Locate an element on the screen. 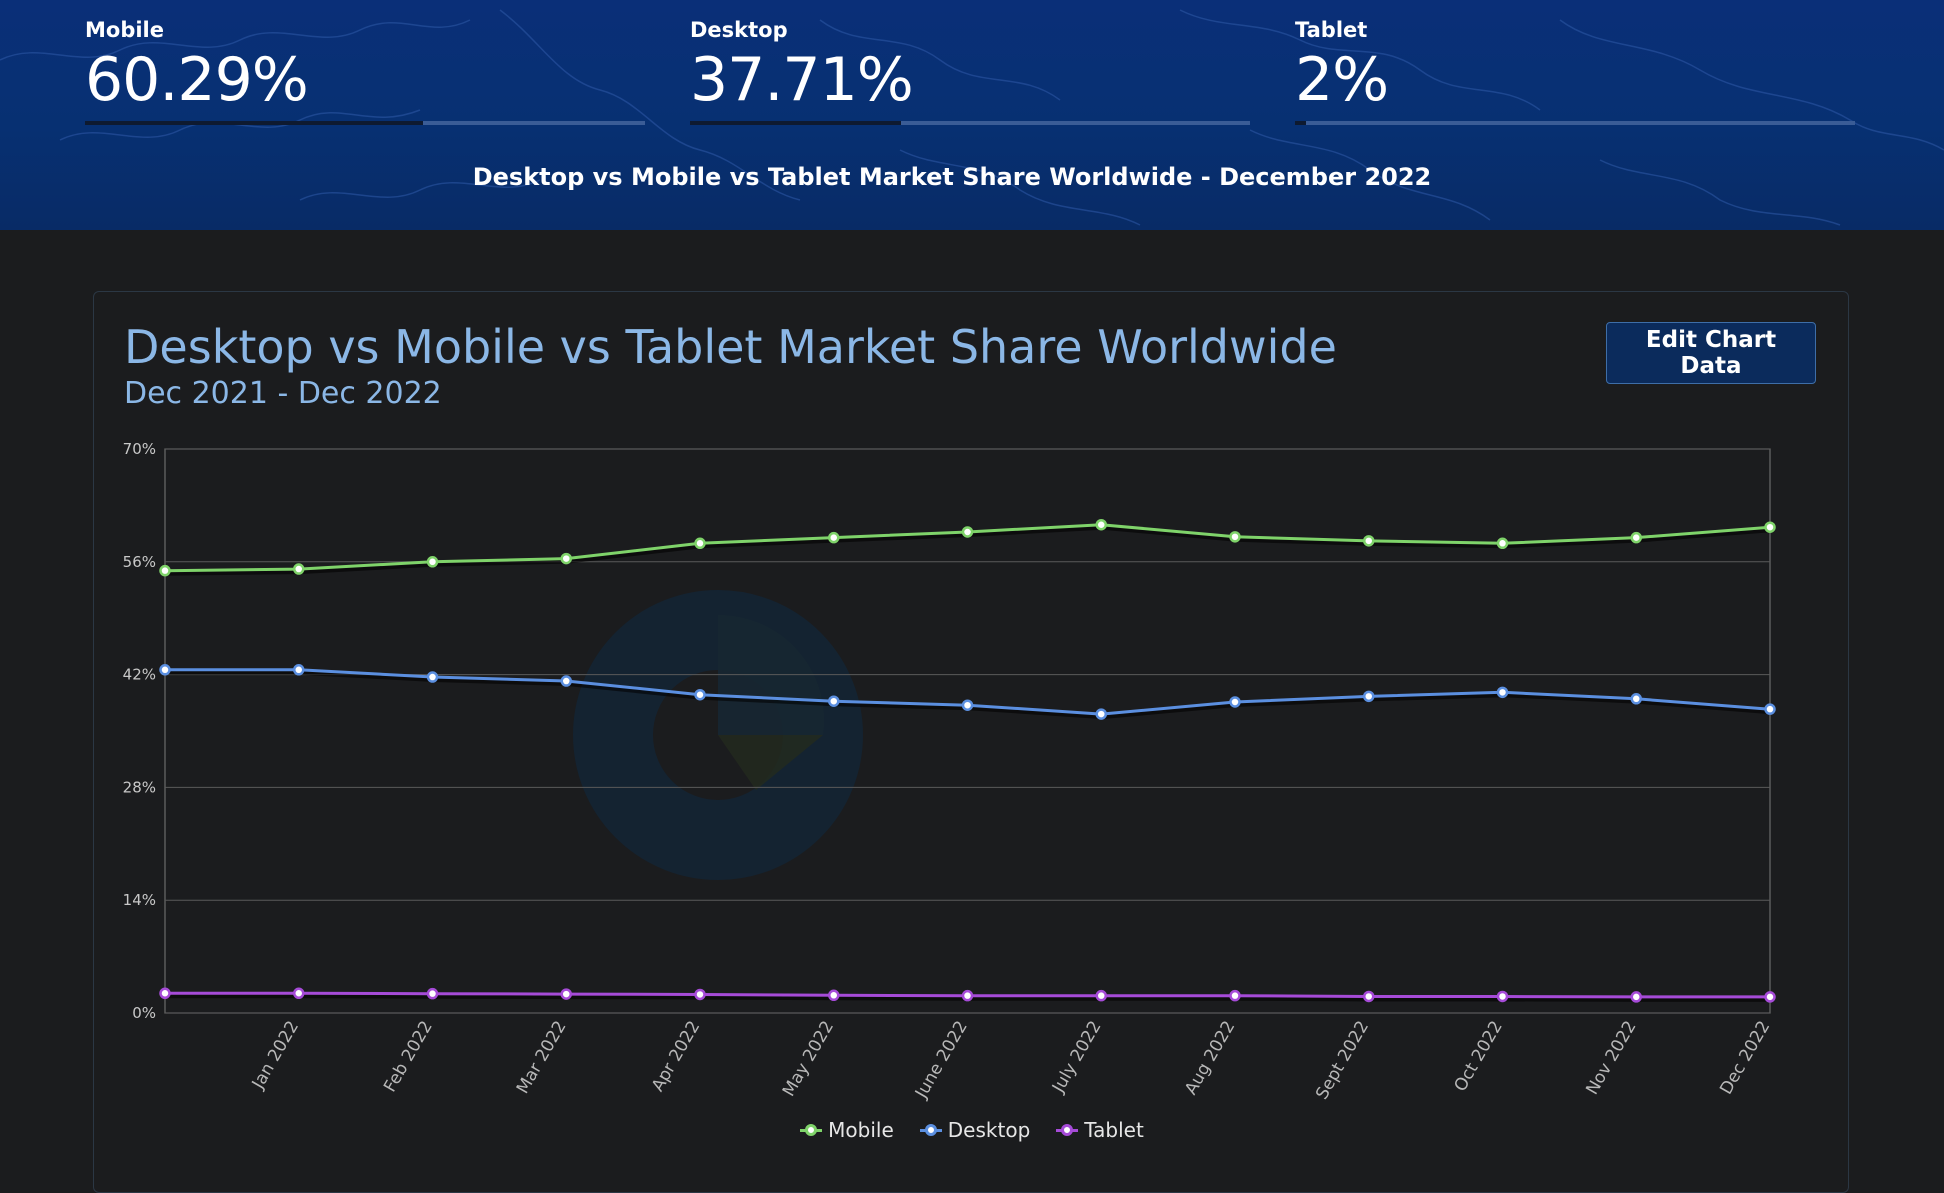  legend-item-mobile: Mobile is located at coordinates (847, 1130).